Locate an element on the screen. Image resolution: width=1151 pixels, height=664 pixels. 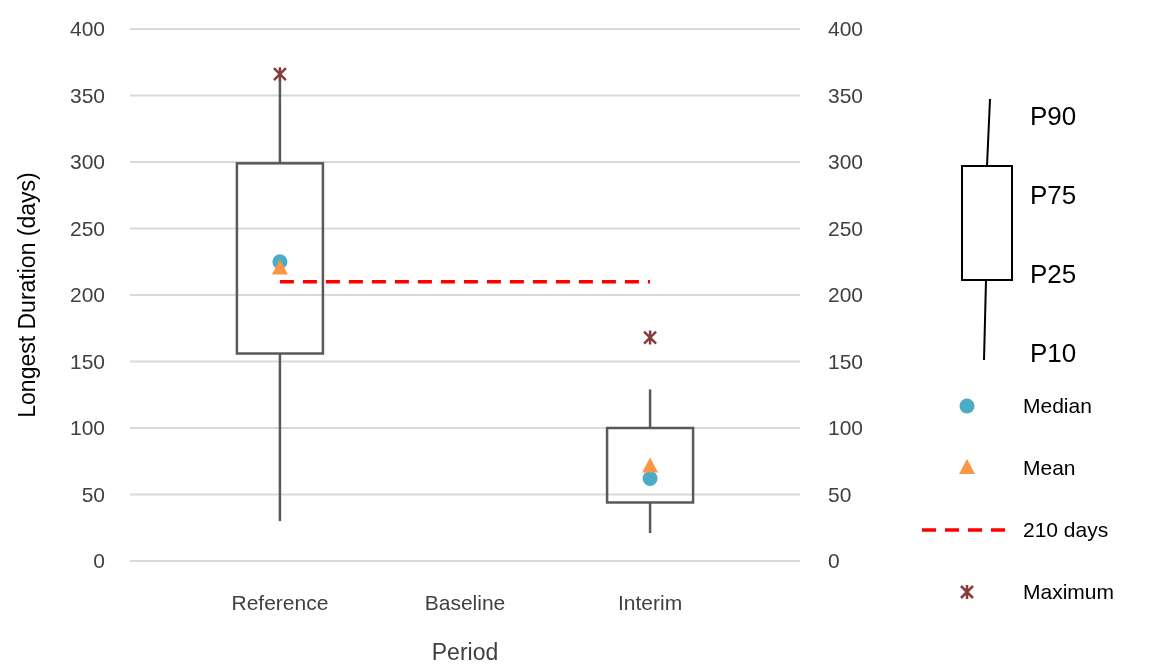
x-tick-label: Baseline is located at coordinates (465, 602).